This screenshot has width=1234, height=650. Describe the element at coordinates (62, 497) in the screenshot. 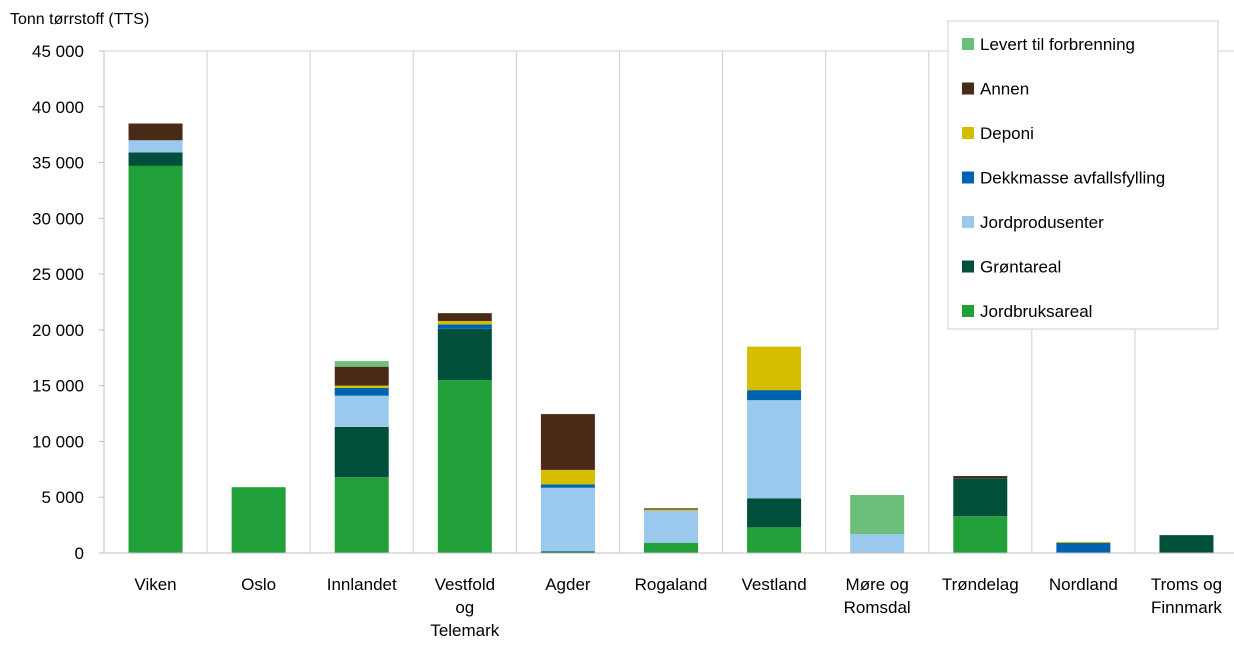

I see `y-tick-label: 5 000` at that location.